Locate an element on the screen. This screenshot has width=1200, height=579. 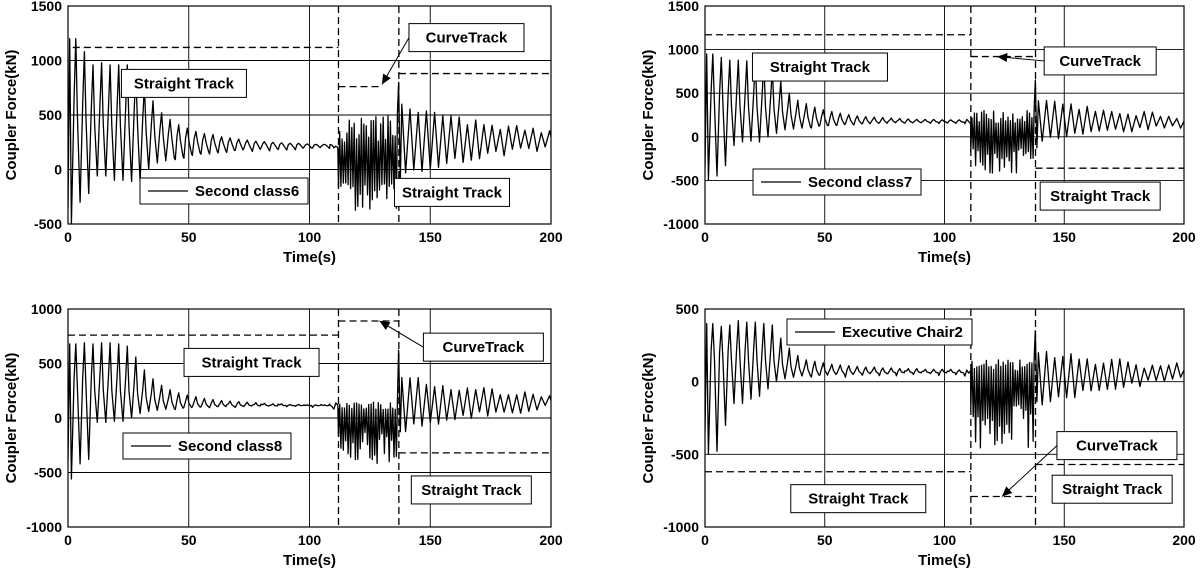
legend-label: Second class8 is located at coordinates (230, 446).